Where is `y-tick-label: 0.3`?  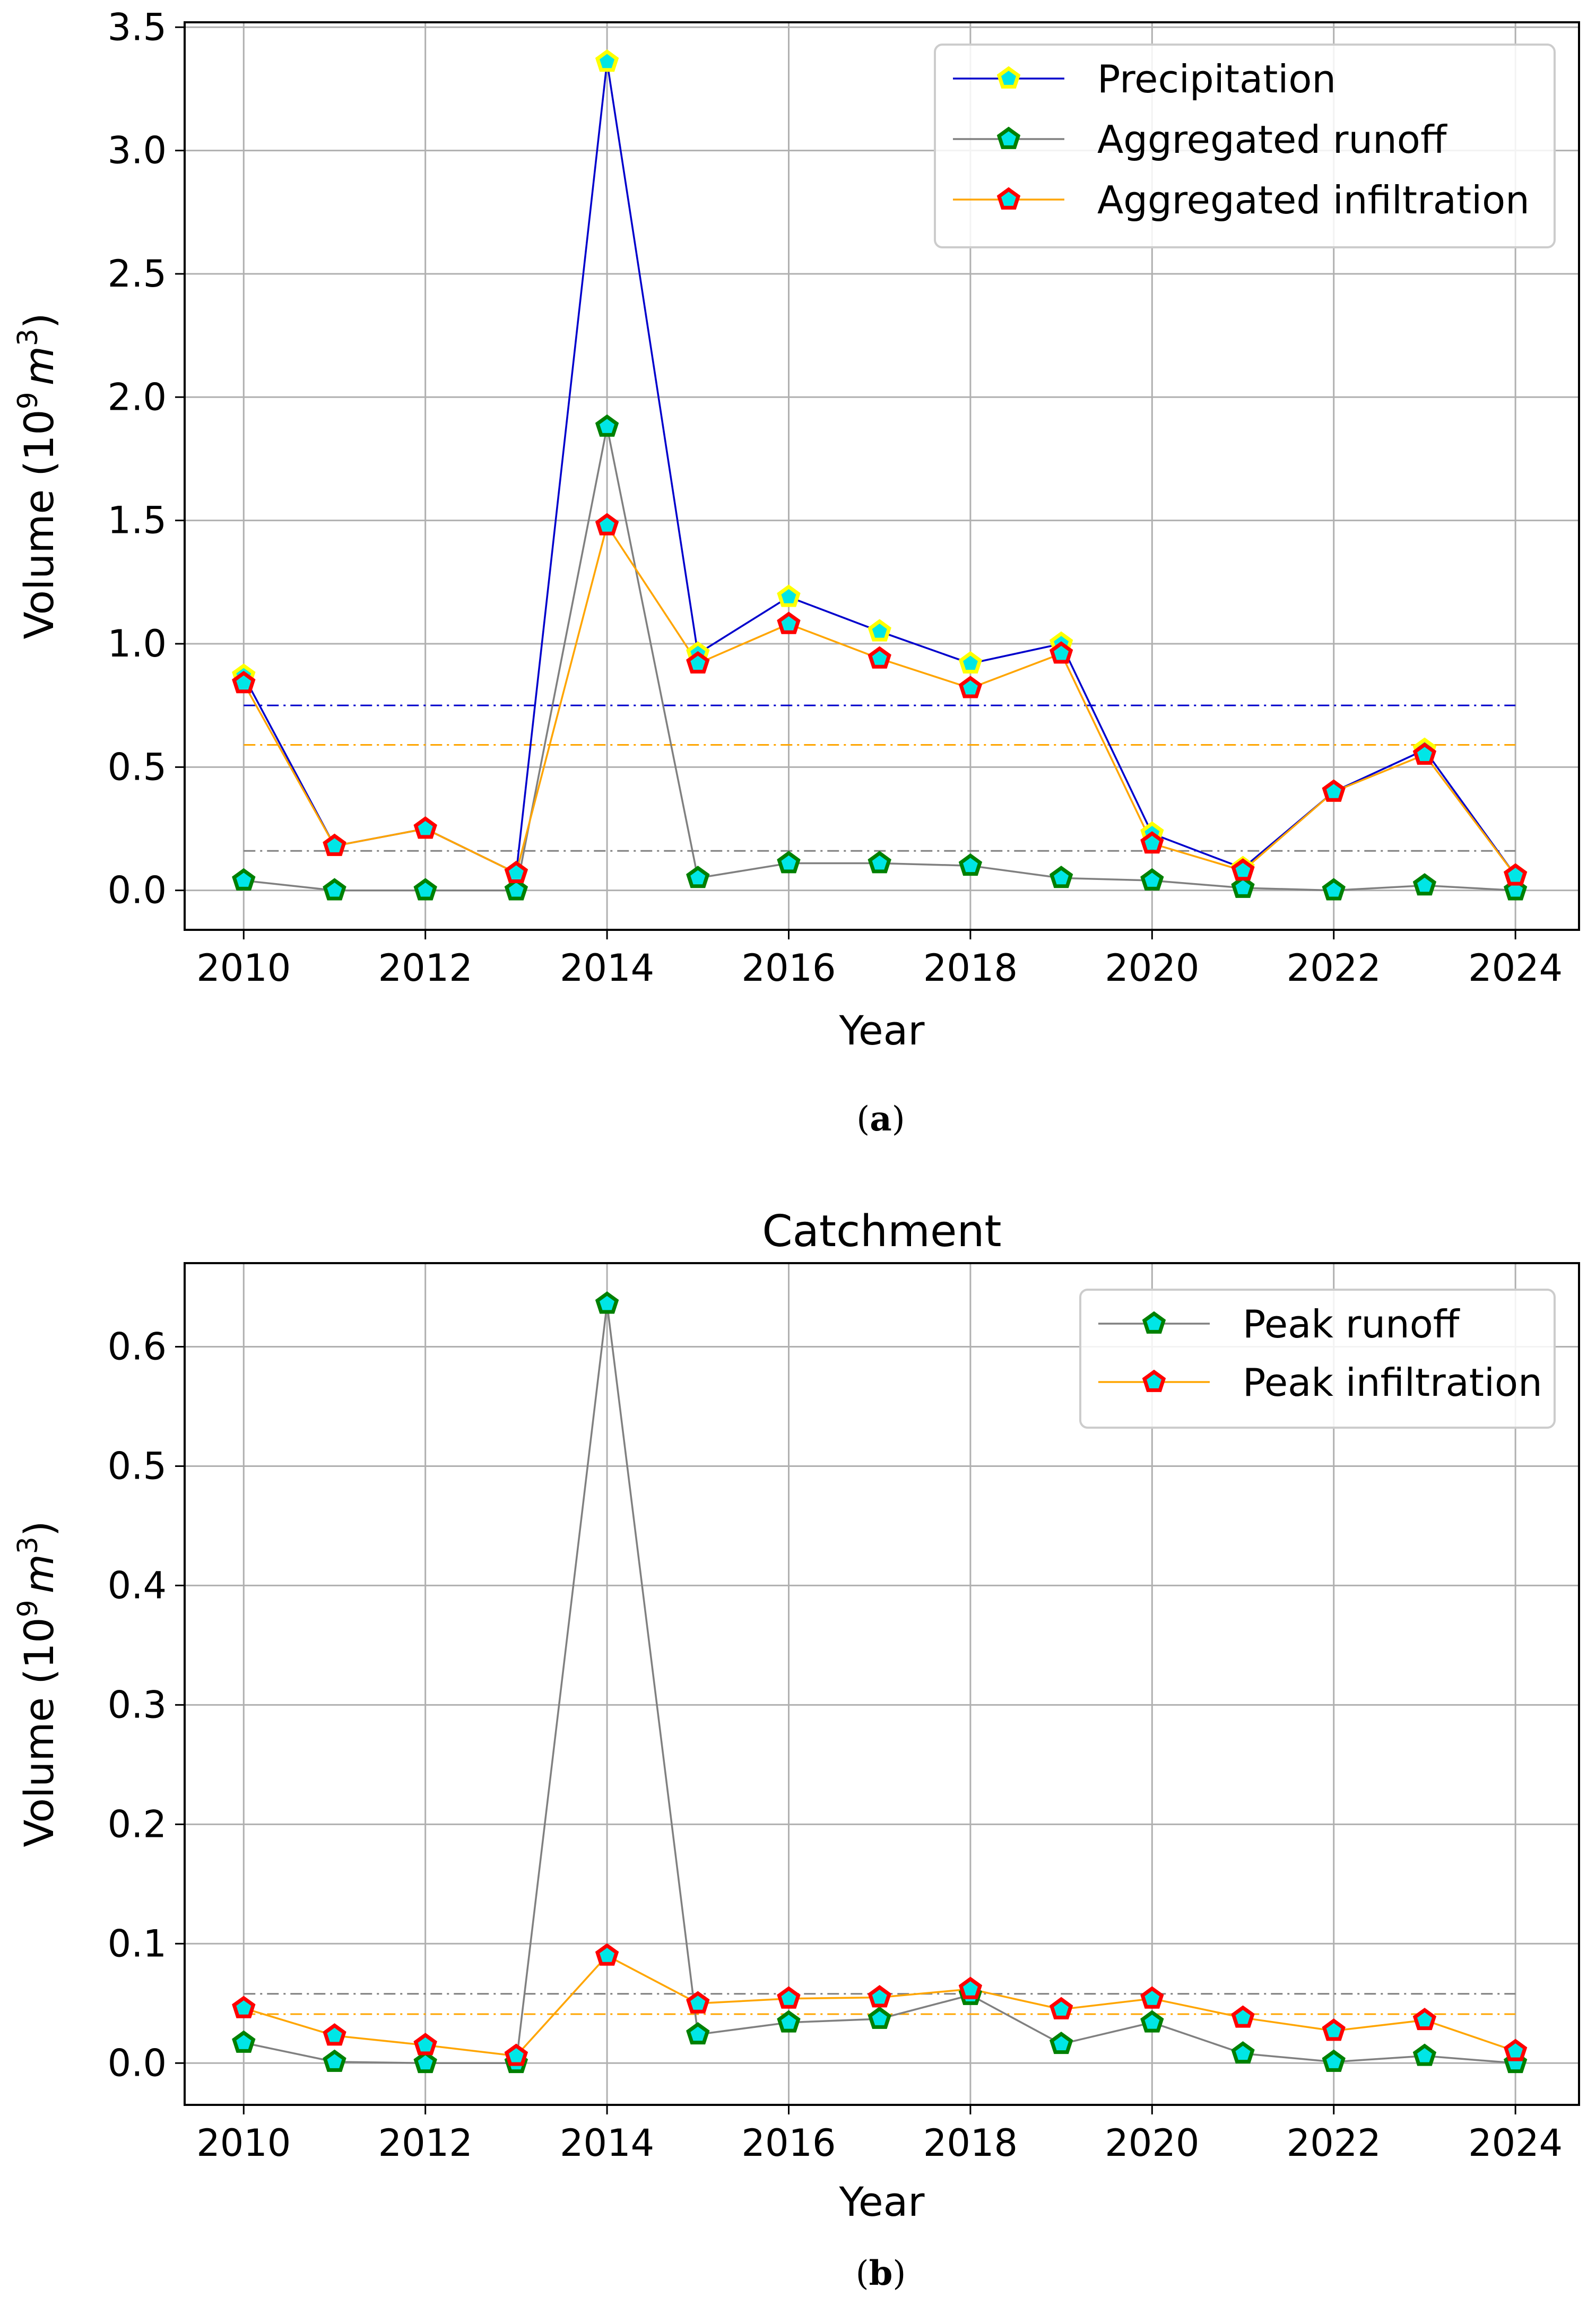
y-tick-label: 0.3 is located at coordinates (137, 1704).